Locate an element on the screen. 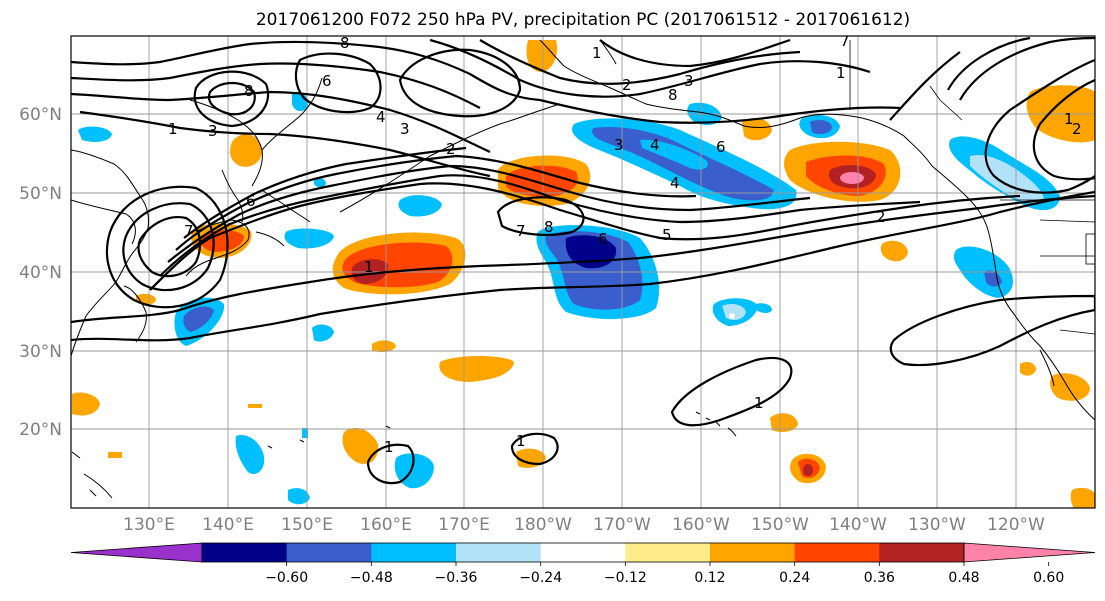 This screenshot has height=601, width=1105. lon-label: 160°W is located at coordinates (701, 525).